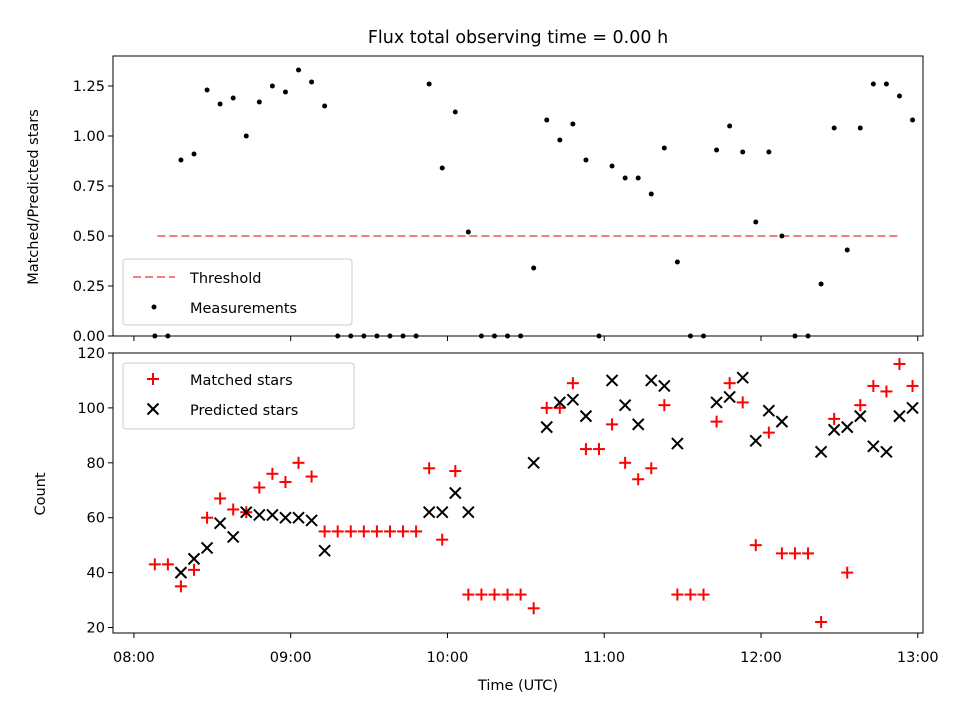 Image resolution: width=960 pixels, height=720 pixels. I want to click on x-tick-label: 10:00, so click(448, 658).